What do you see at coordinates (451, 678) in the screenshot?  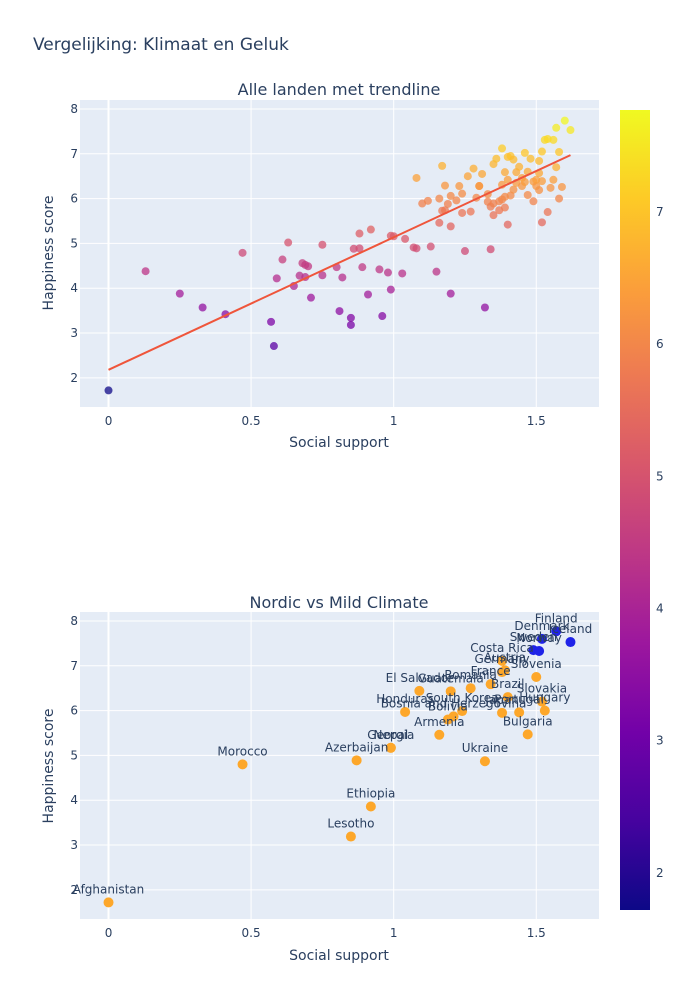 I see `point-label: Guatemala` at bounding box center [451, 678].